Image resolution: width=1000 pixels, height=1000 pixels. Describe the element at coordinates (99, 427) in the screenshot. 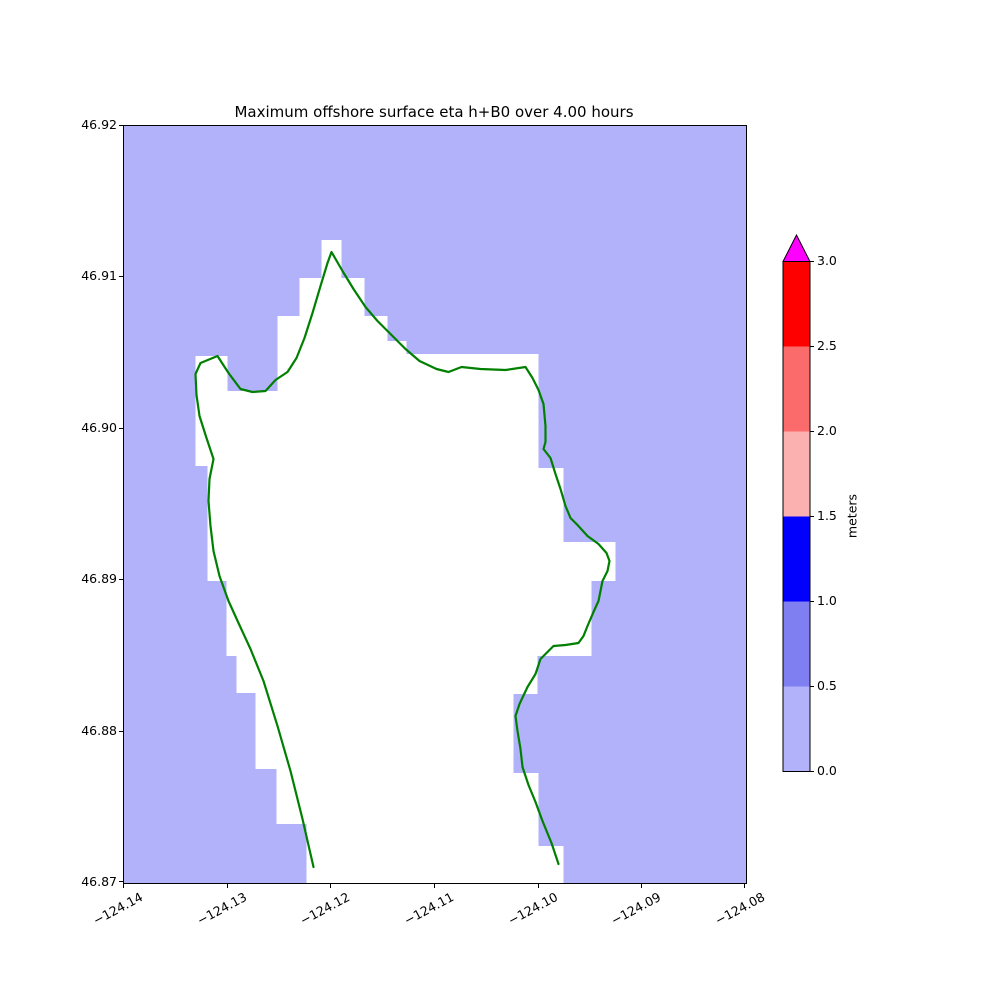

I see `y-tick-label: 46.90` at that location.